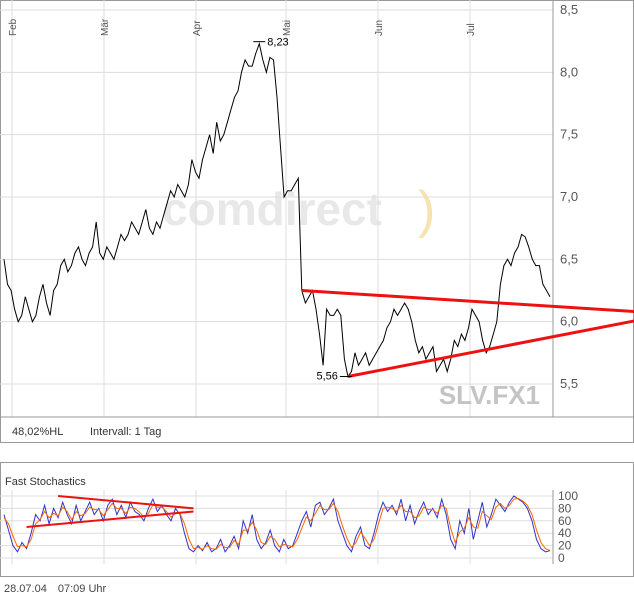 The image size is (634, 597). Describe the element at coordinates (569, 321) in the screenshot. I see `y-tick-label: 6,0` at that location.